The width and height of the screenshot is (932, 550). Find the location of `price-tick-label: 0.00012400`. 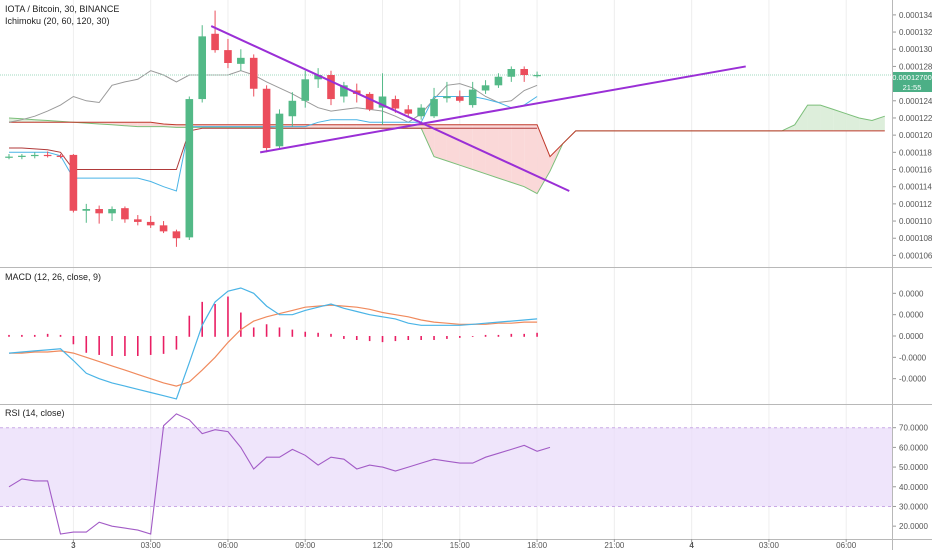

price-tick-label: 0.00012400 is located at coordinates (915, 101).